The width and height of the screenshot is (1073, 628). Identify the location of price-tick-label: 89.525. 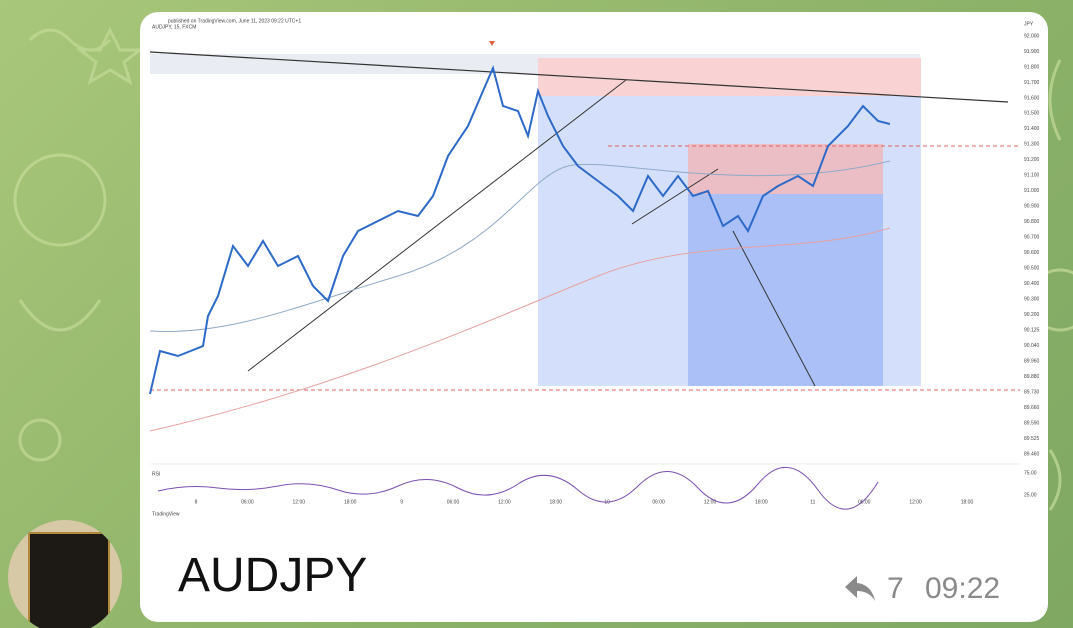
(1032, 439).